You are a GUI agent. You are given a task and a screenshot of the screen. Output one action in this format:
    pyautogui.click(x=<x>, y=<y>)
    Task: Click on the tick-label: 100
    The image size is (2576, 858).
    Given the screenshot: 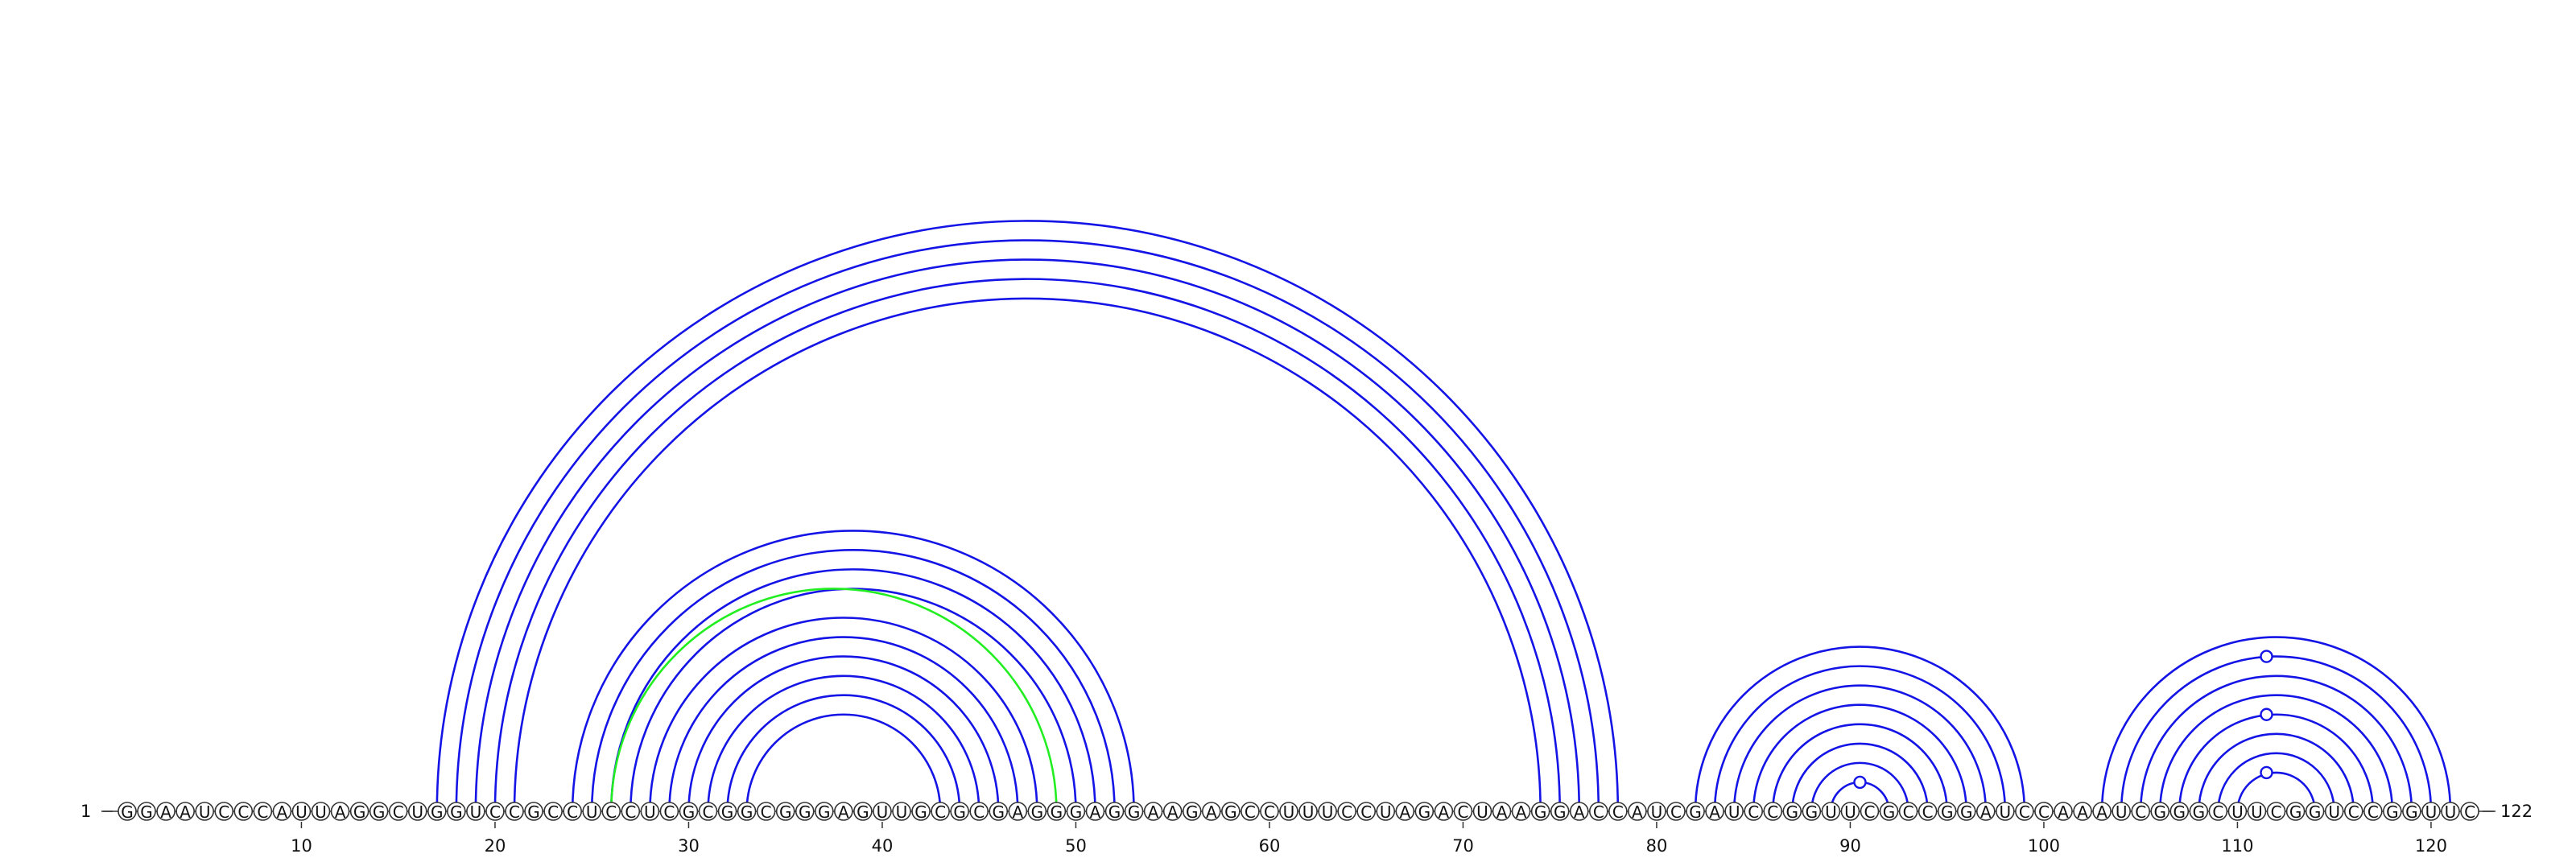 What is the action you would take?
    pyautogui.click(x=2044, y=846)
    